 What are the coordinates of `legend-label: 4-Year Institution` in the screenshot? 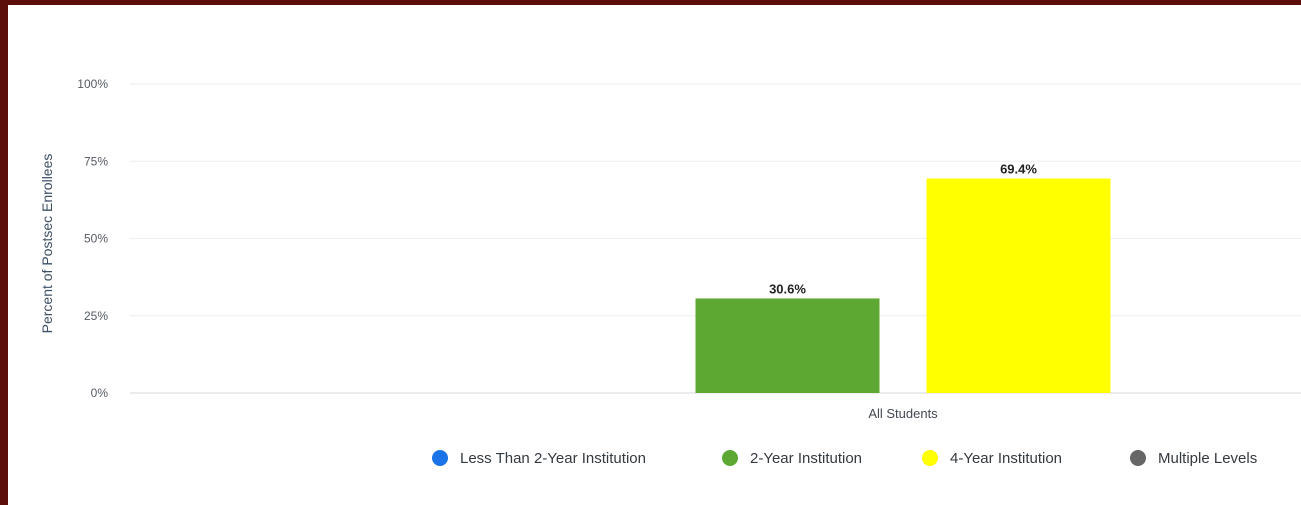 It's located at (1006, 458).